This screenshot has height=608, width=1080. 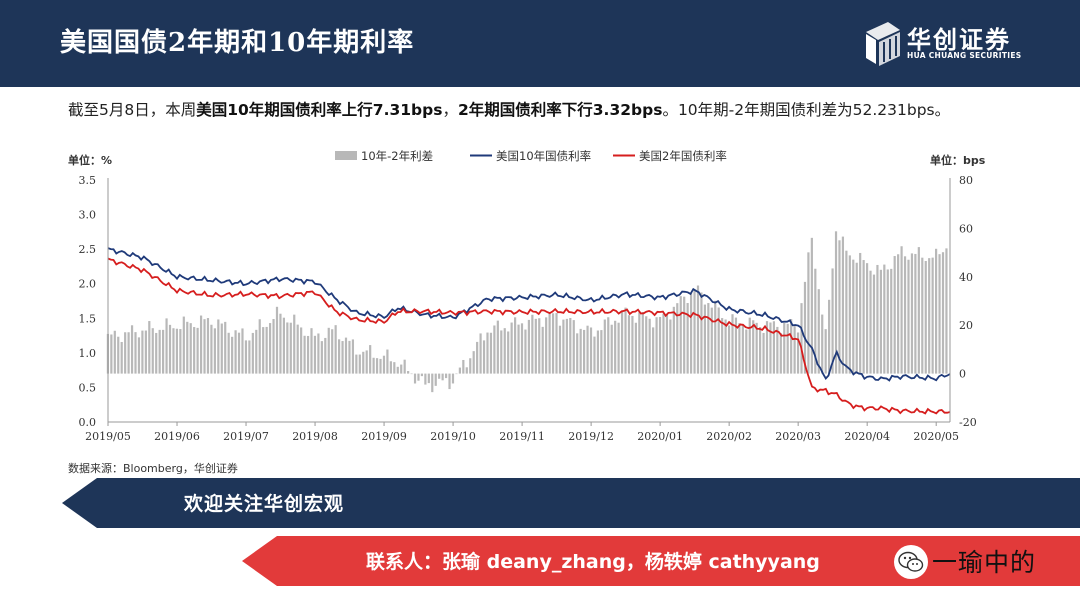 I want to click on legend-swatch-spread, so click(x=346, y=155).